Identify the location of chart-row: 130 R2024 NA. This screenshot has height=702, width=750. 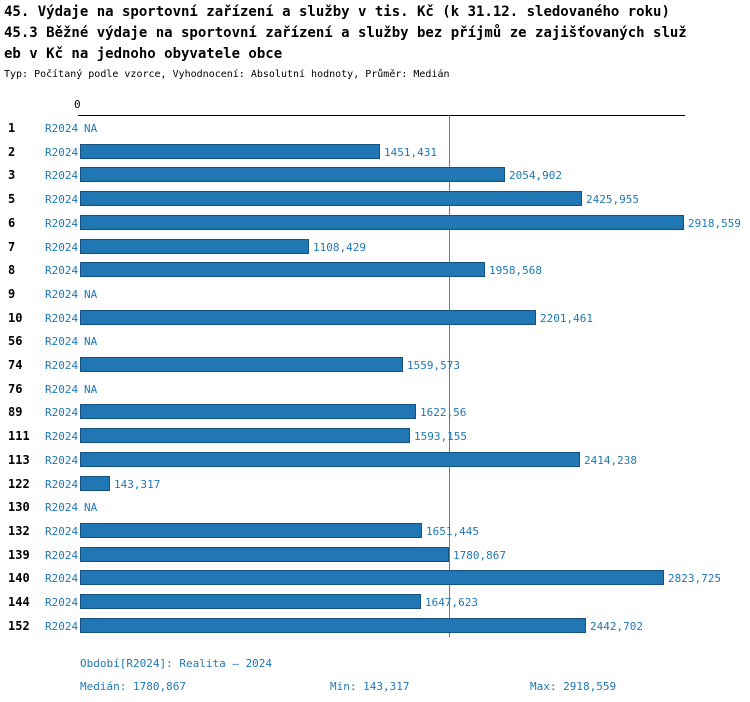
(375, 507).